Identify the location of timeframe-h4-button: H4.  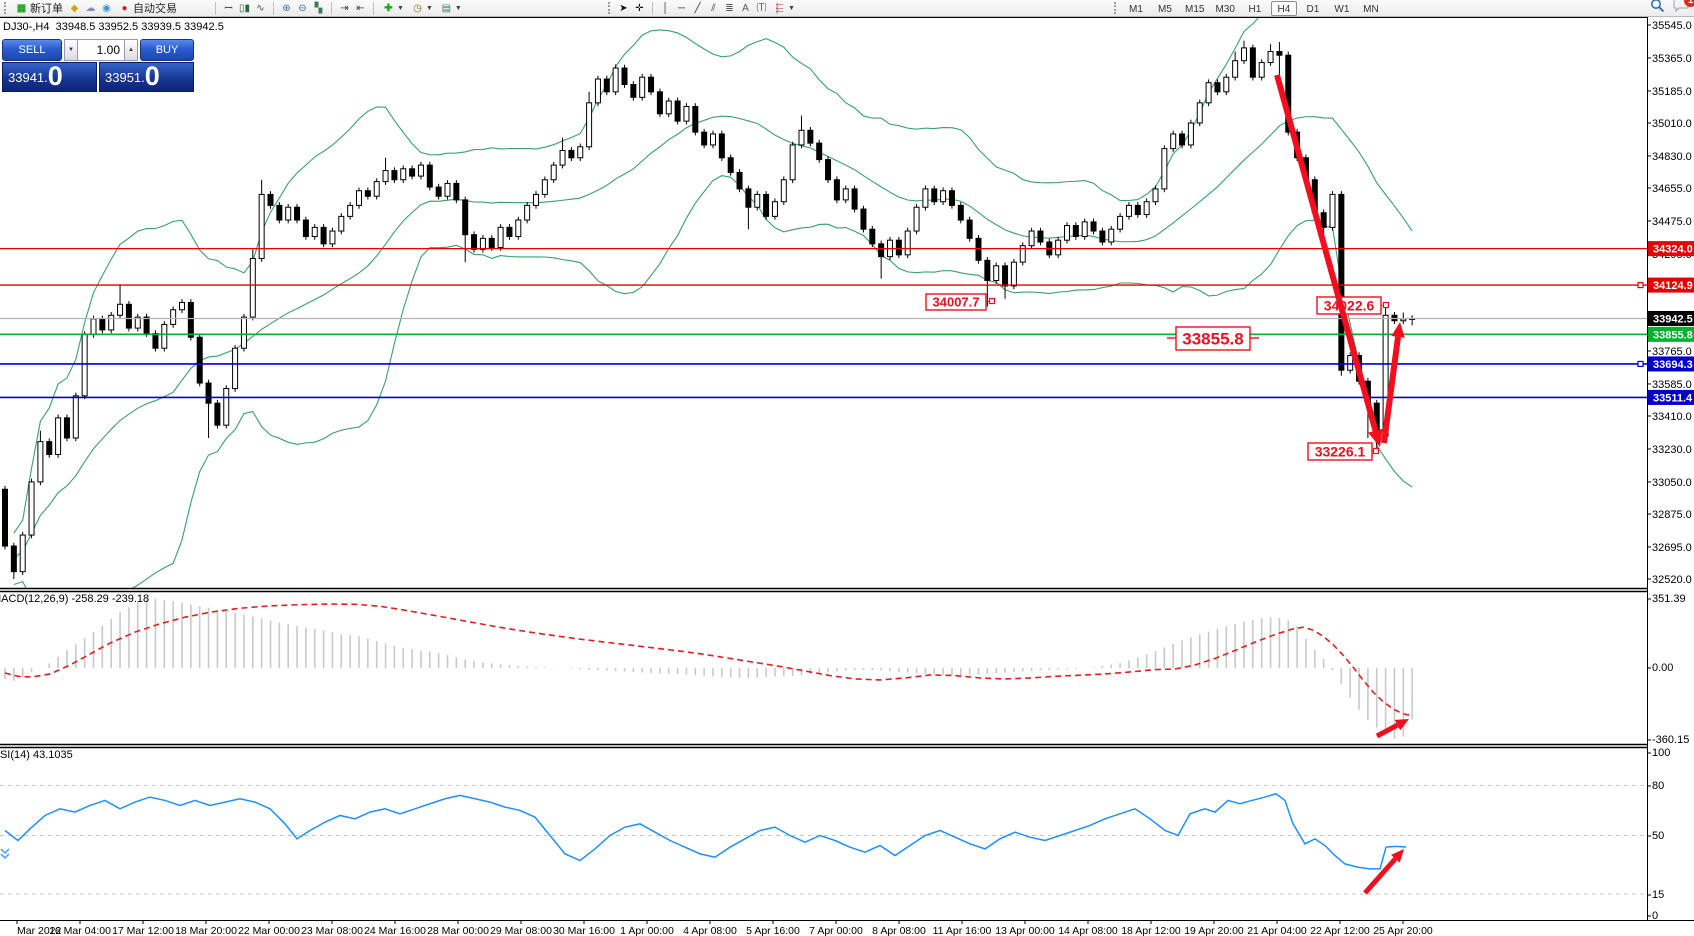
(1283, 8).